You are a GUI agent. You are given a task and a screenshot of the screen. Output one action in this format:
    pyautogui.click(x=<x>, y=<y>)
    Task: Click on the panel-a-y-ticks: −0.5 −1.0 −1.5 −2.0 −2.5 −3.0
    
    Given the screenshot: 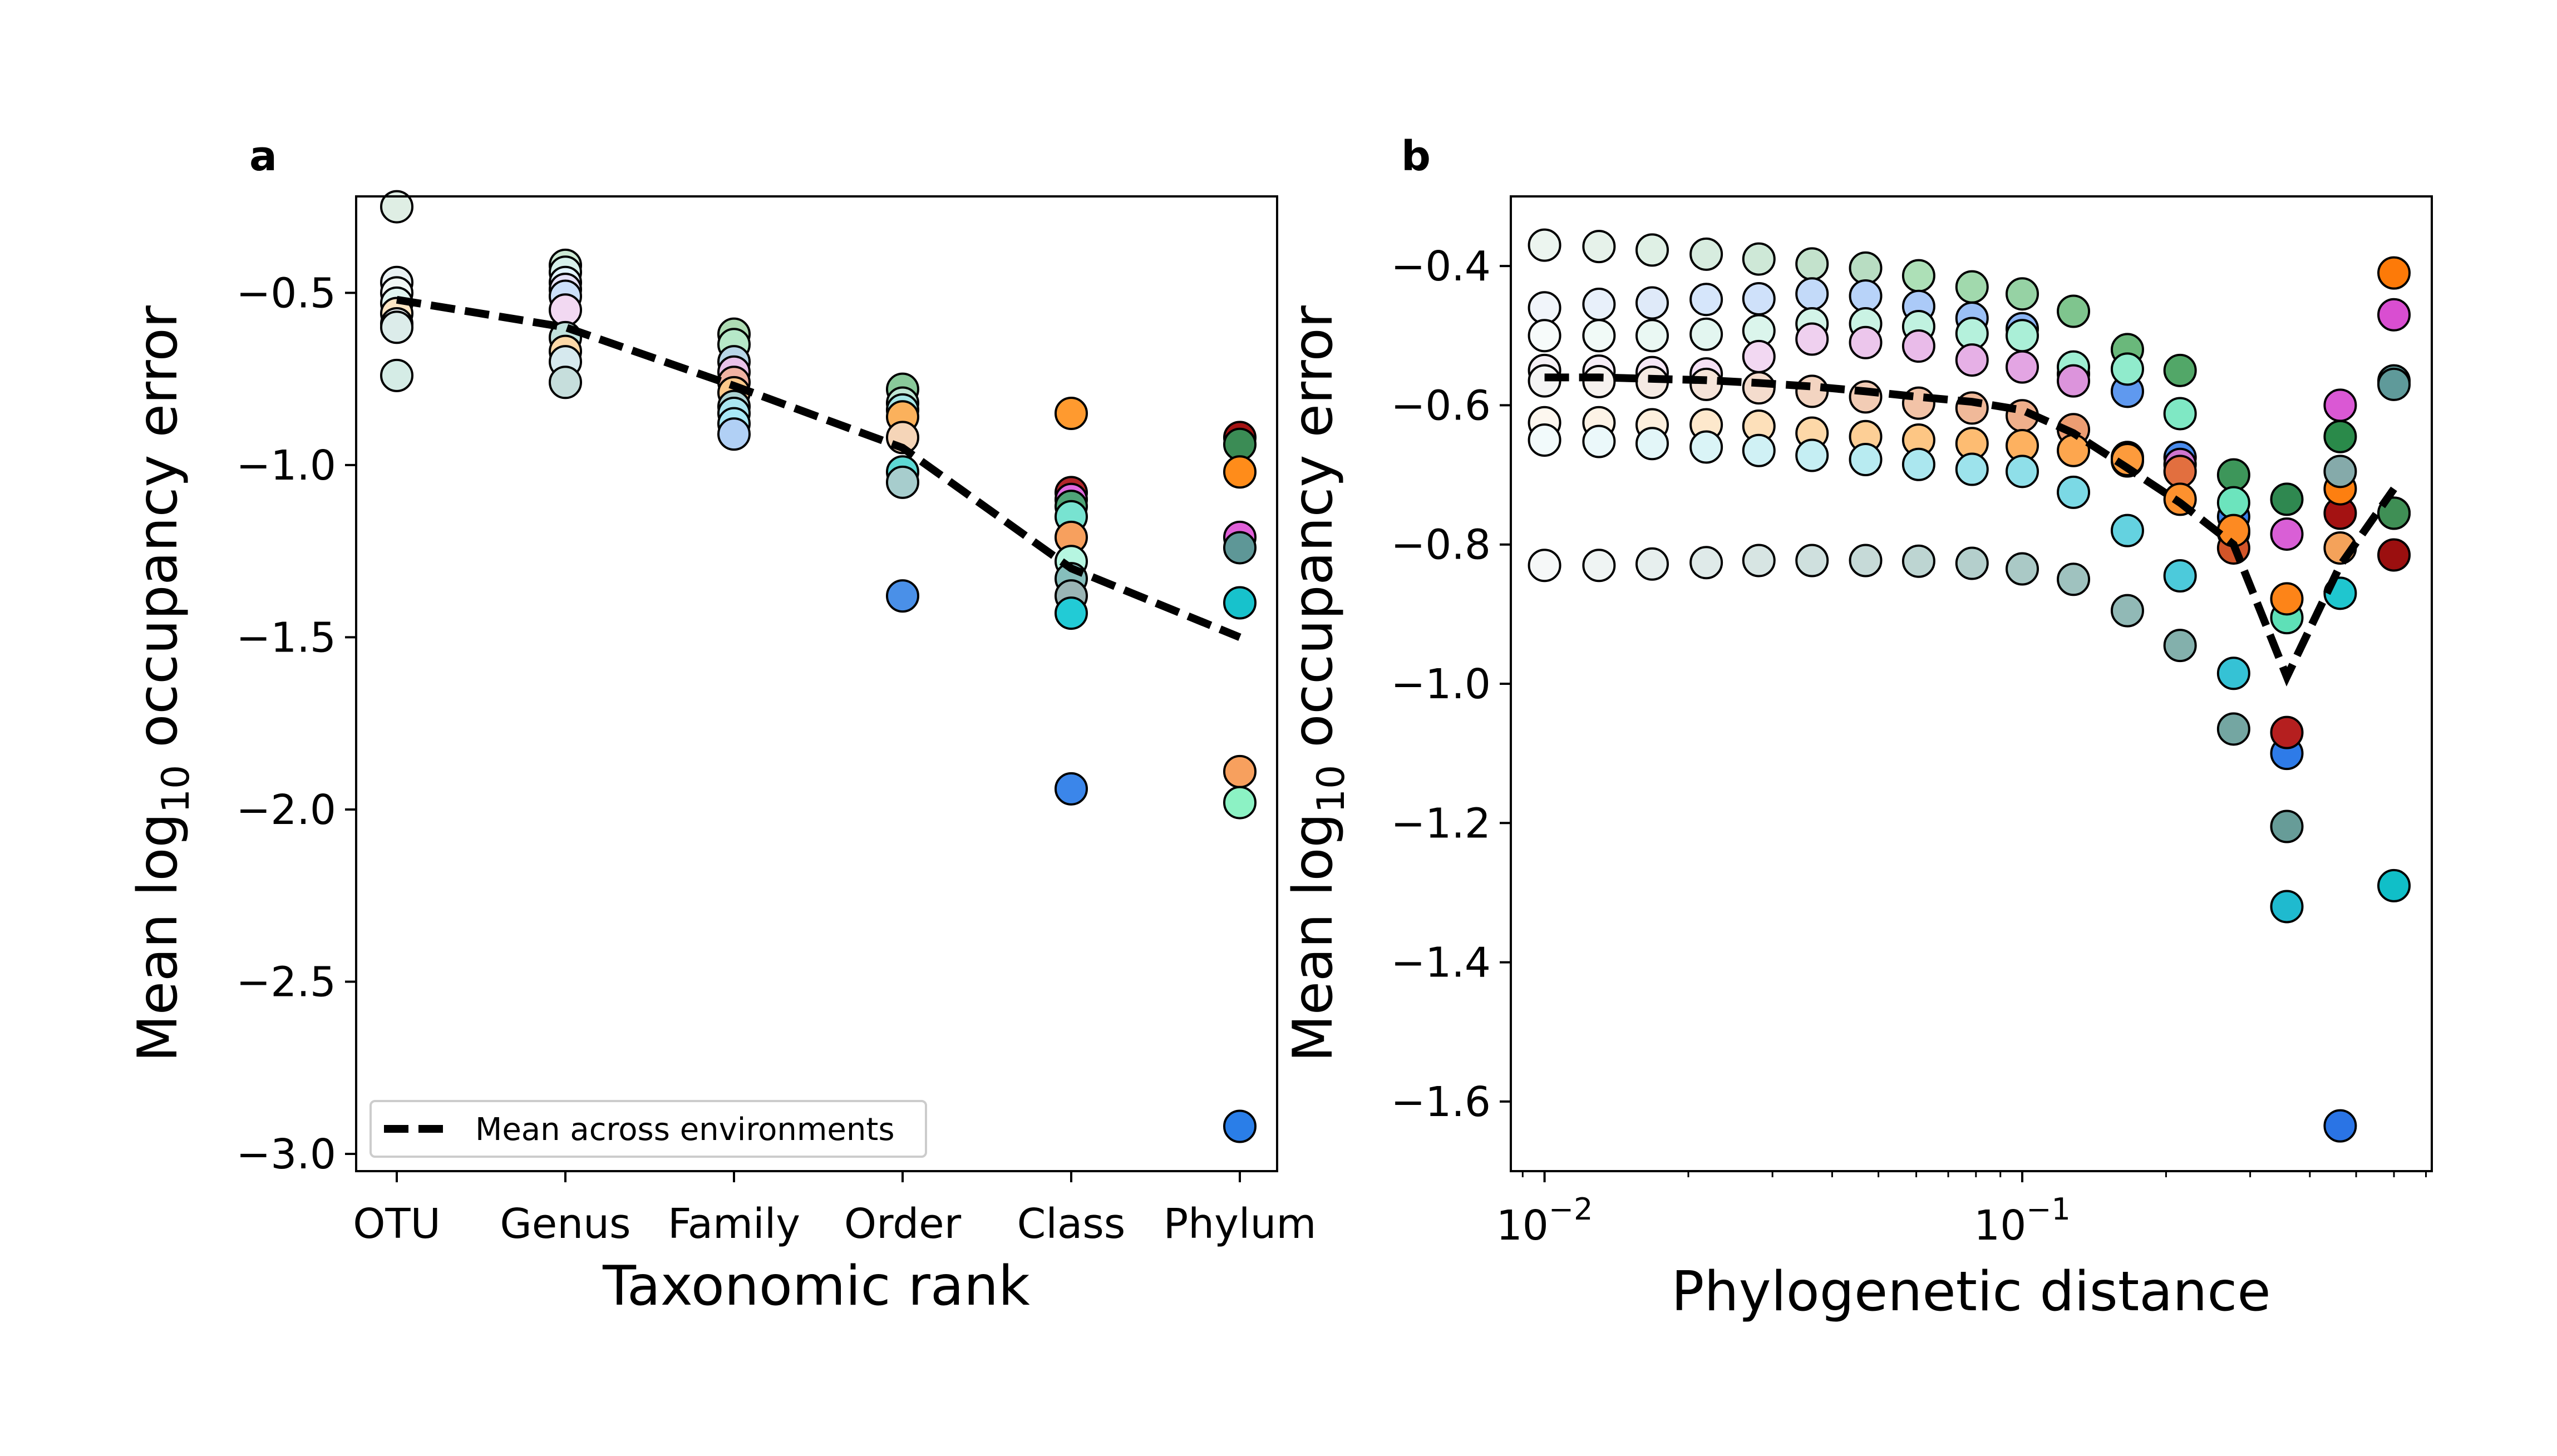 What is the action you would take?
    pyautogui.click(x=296, y=723)
    